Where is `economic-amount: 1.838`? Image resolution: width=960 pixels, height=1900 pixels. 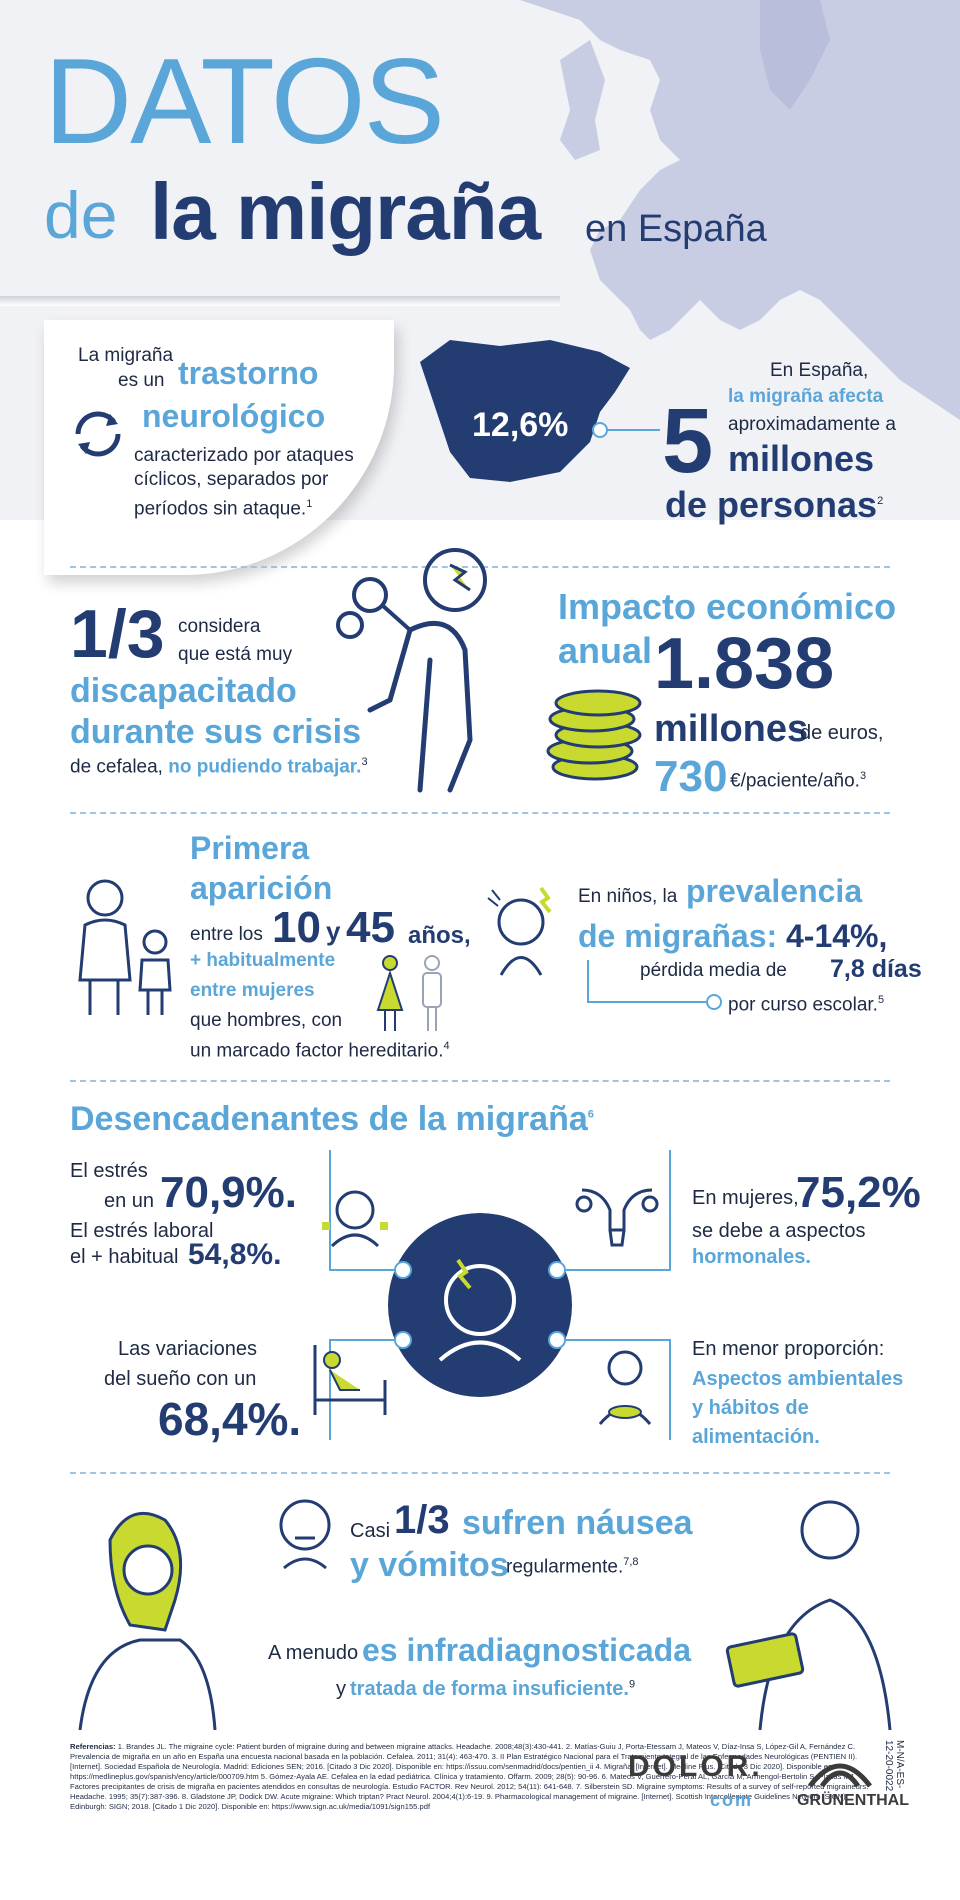 economic-amount: 1.838 is located at coordinates (744, 664).